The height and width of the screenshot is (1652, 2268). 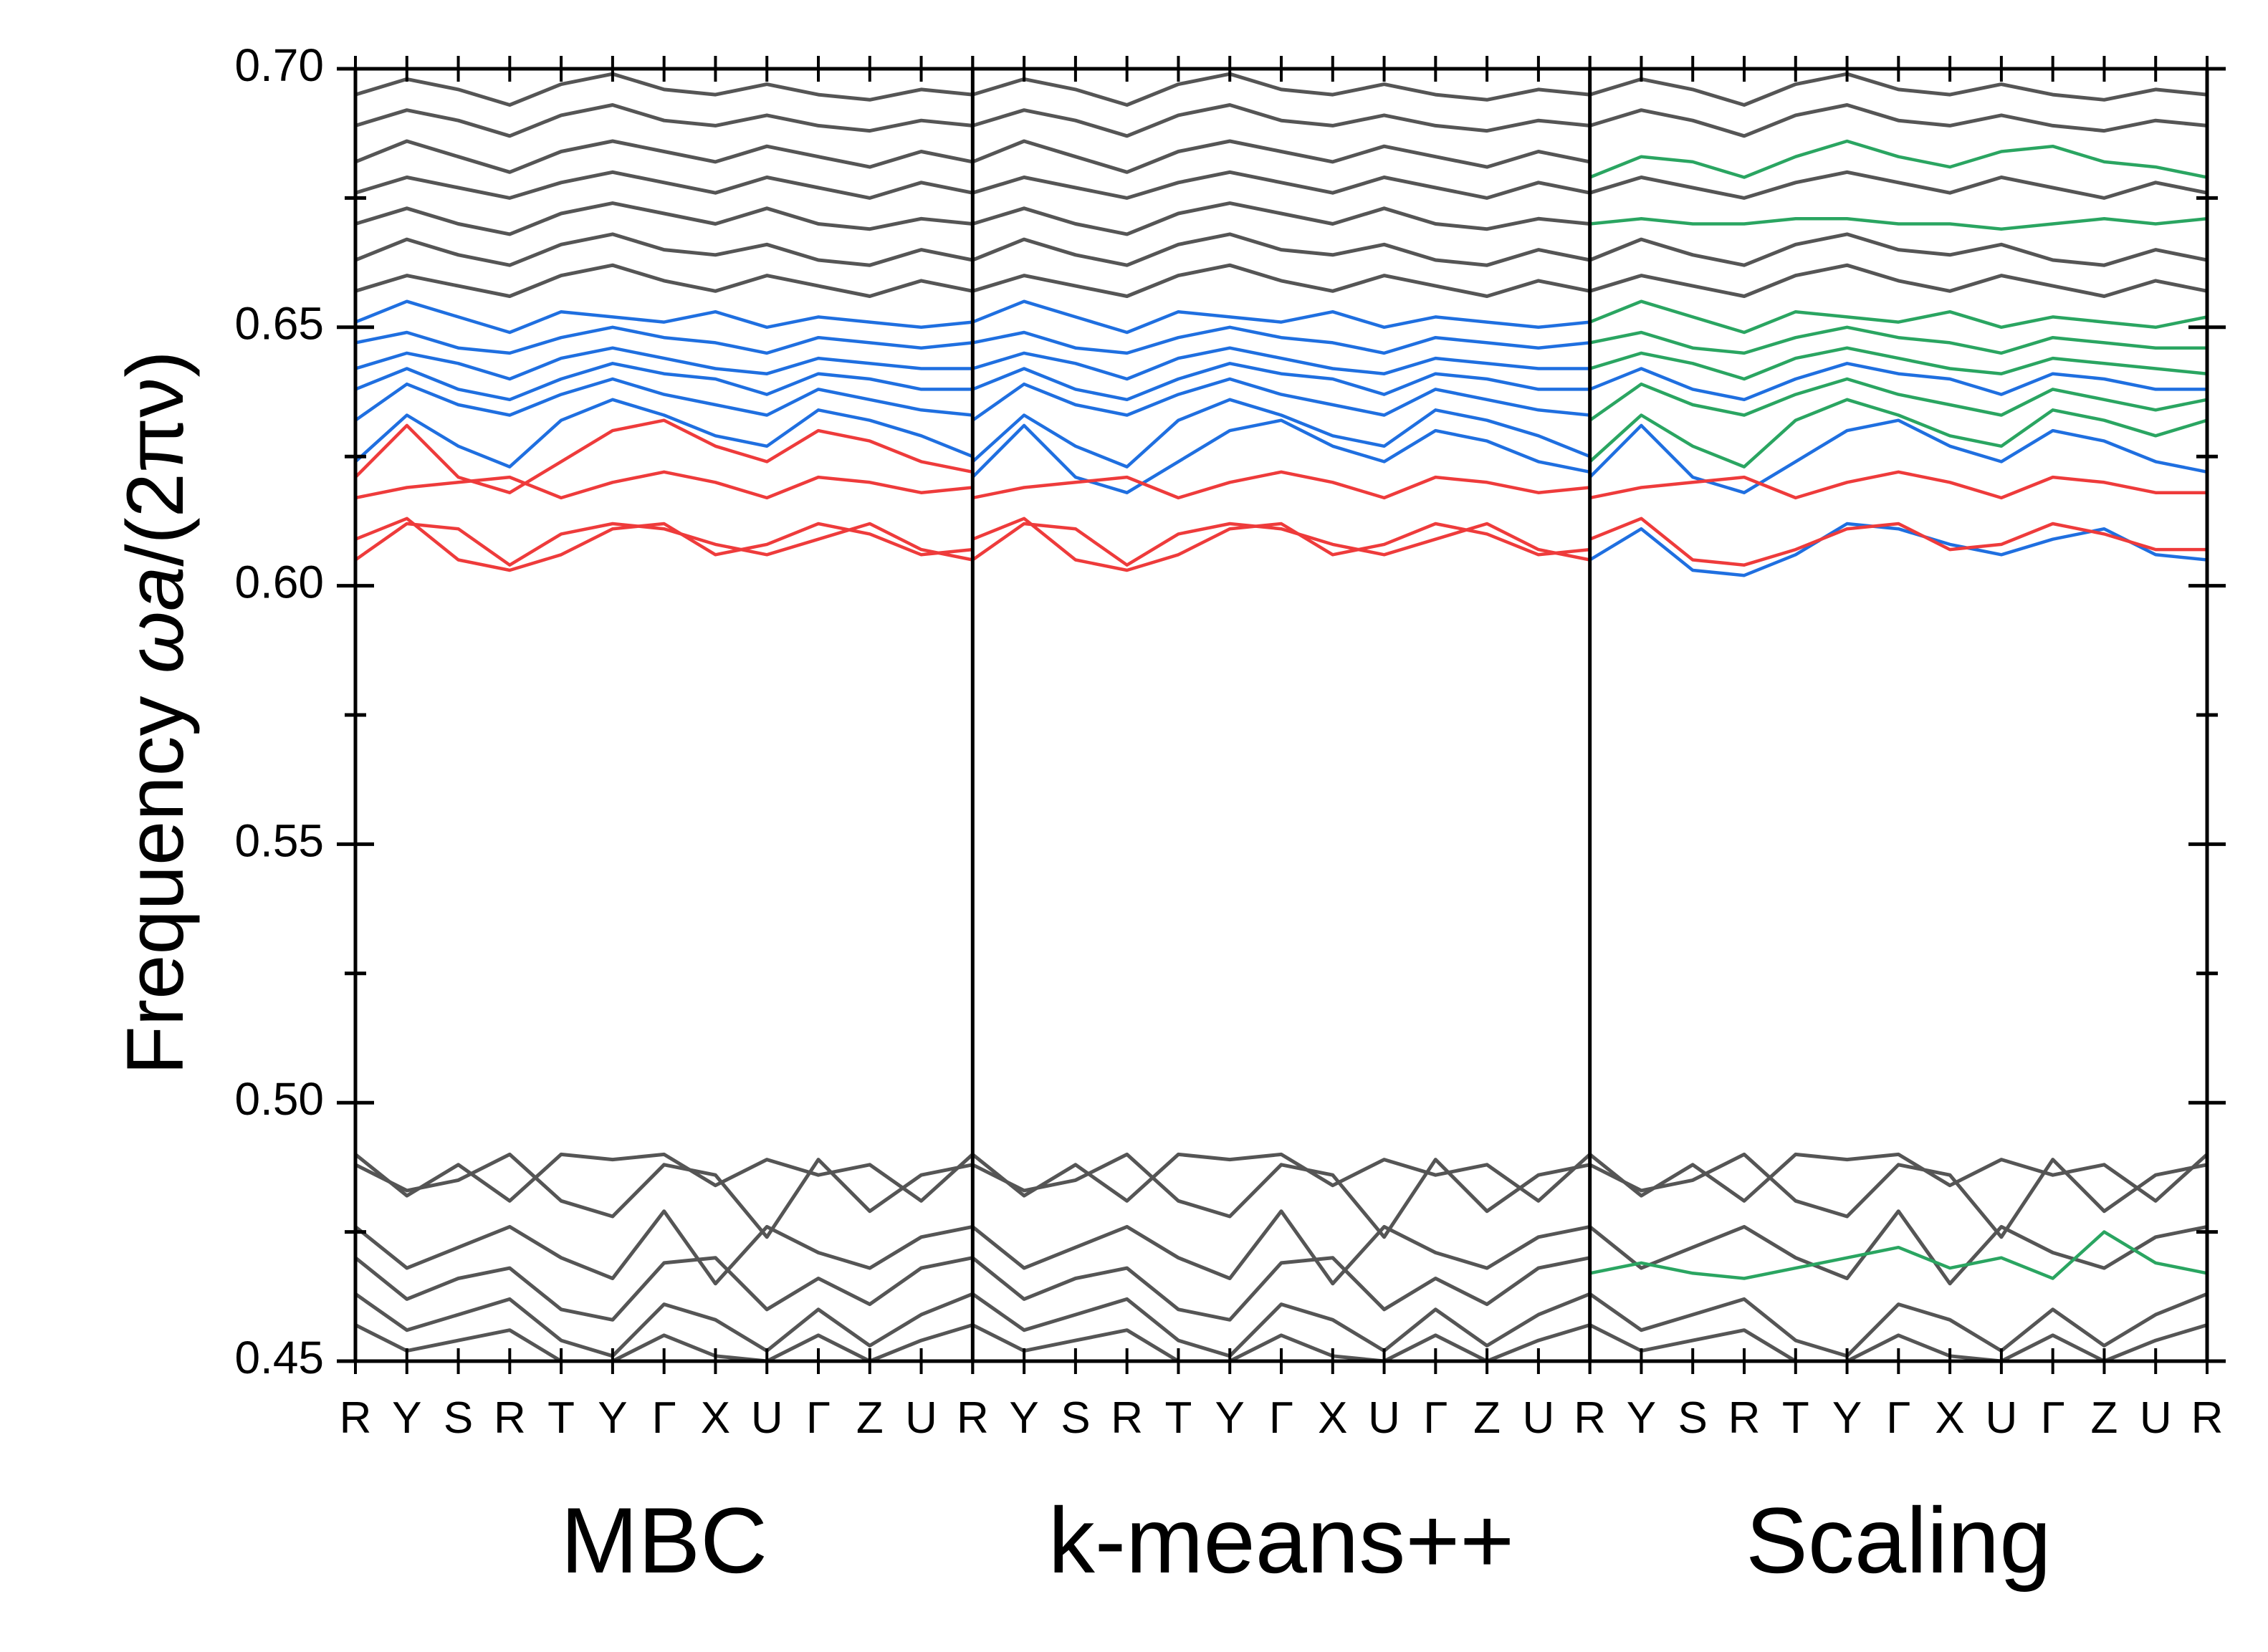 I want to click on panel-titles: MBC k-means++ Scaling, so click(x=1305, y=1540).